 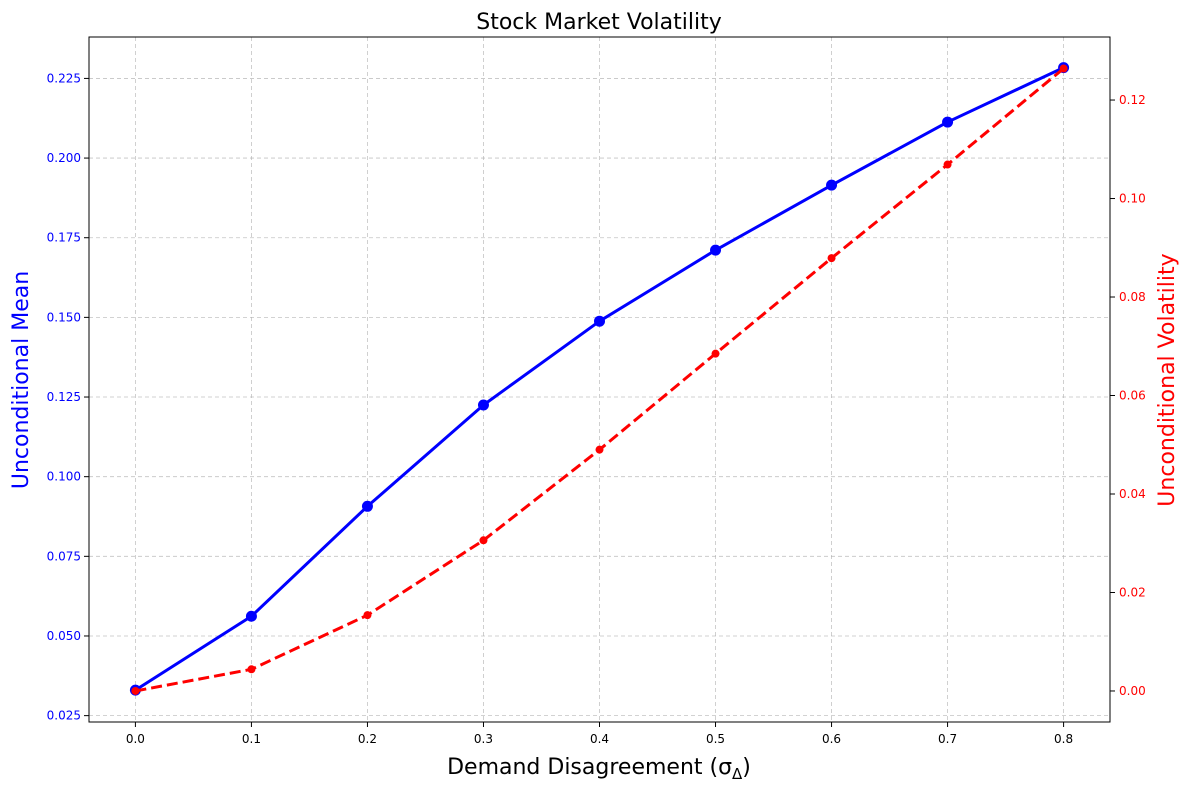 What do you see at coordinates (746, 767) in the screenshot?
I see `x-axis-label-suffix: )` at bounding box center [746, 767].